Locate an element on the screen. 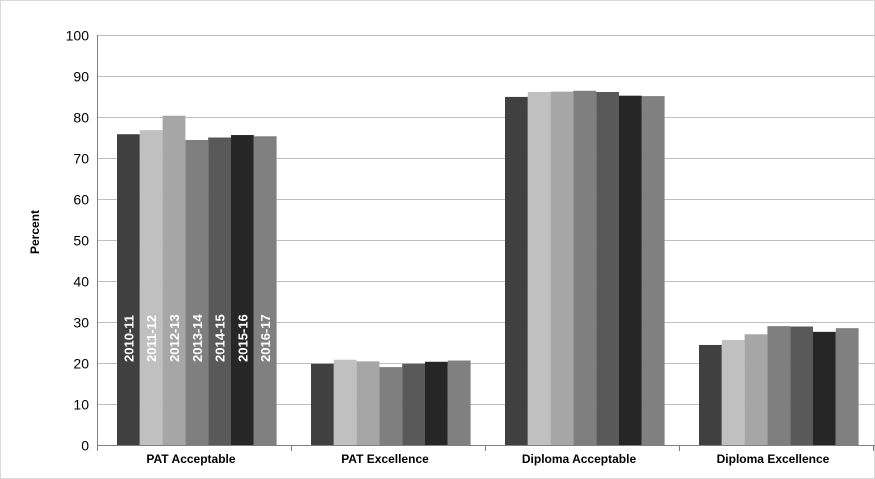 The image size is (875, 479). y-tick-label: 40 is located at coordinates (81, 282).